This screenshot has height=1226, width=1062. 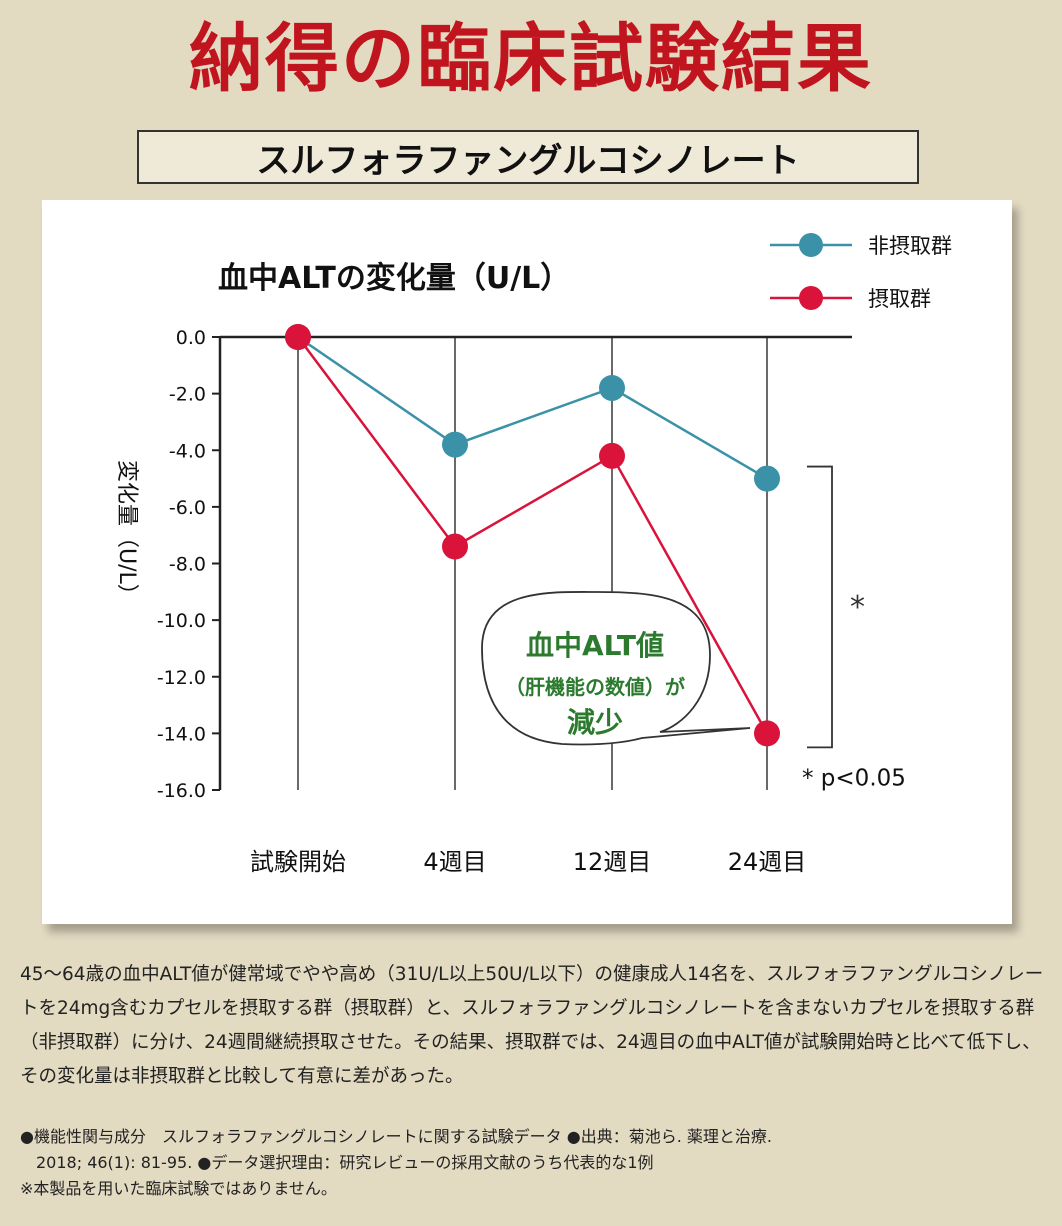 What do you see at coordinates (394, 278) in the screenshot?
I see `chart-title: 血中ALTの変化量（U/L）` at bounding box center [394, 278].